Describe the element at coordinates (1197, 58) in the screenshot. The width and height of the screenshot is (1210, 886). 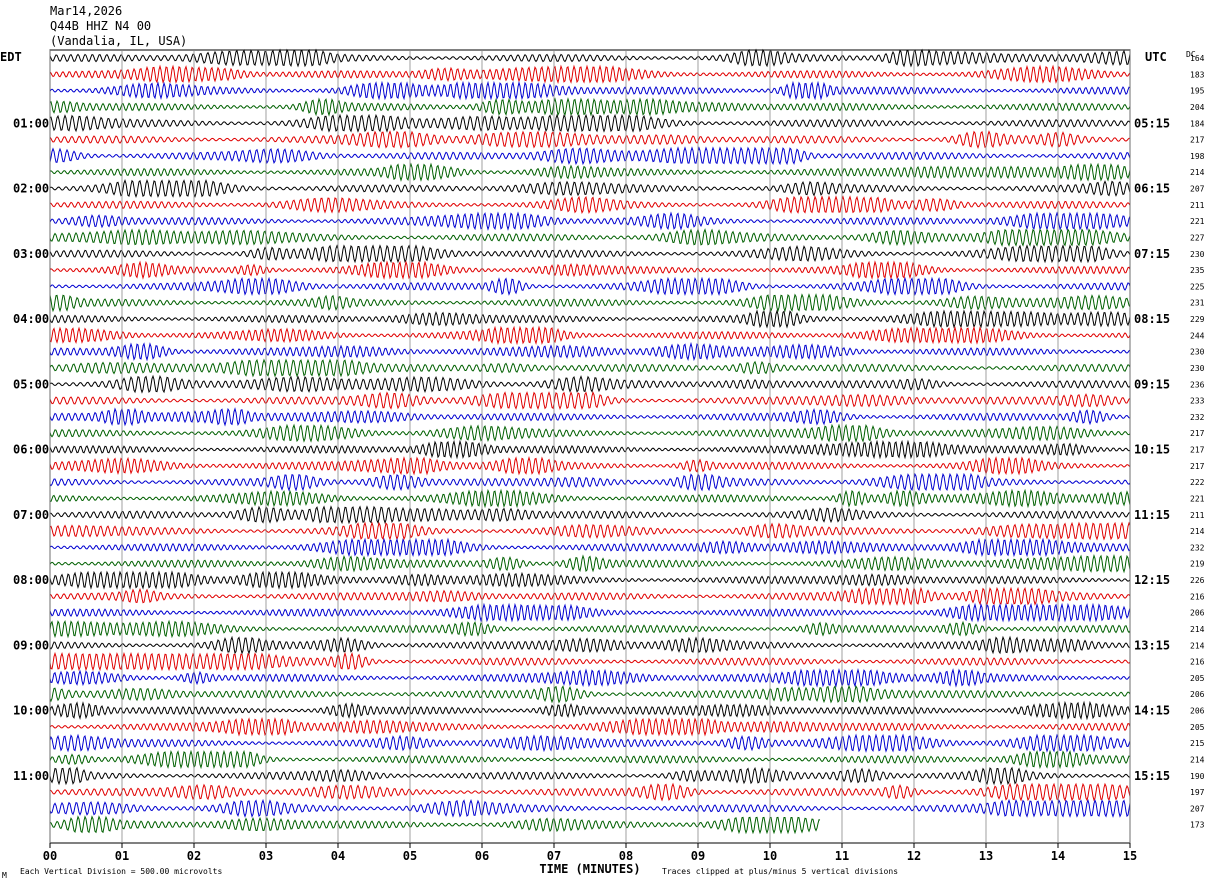
I see `dc-offset-label: 164` at that location.